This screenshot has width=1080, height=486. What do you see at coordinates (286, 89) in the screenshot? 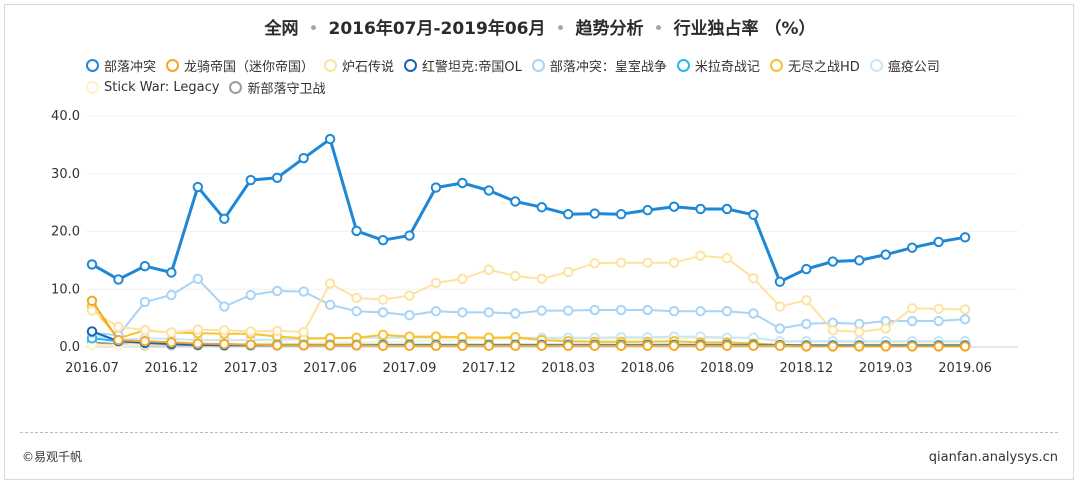
I see `legend-label: 新部落守卫战` at bounding box center [286, 89].